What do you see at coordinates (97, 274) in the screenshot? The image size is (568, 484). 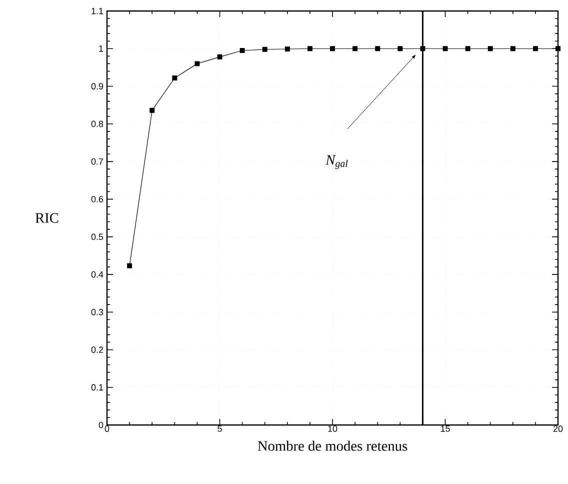 I see `y-tick-label: 0.4` at bounding box center [97, 274].